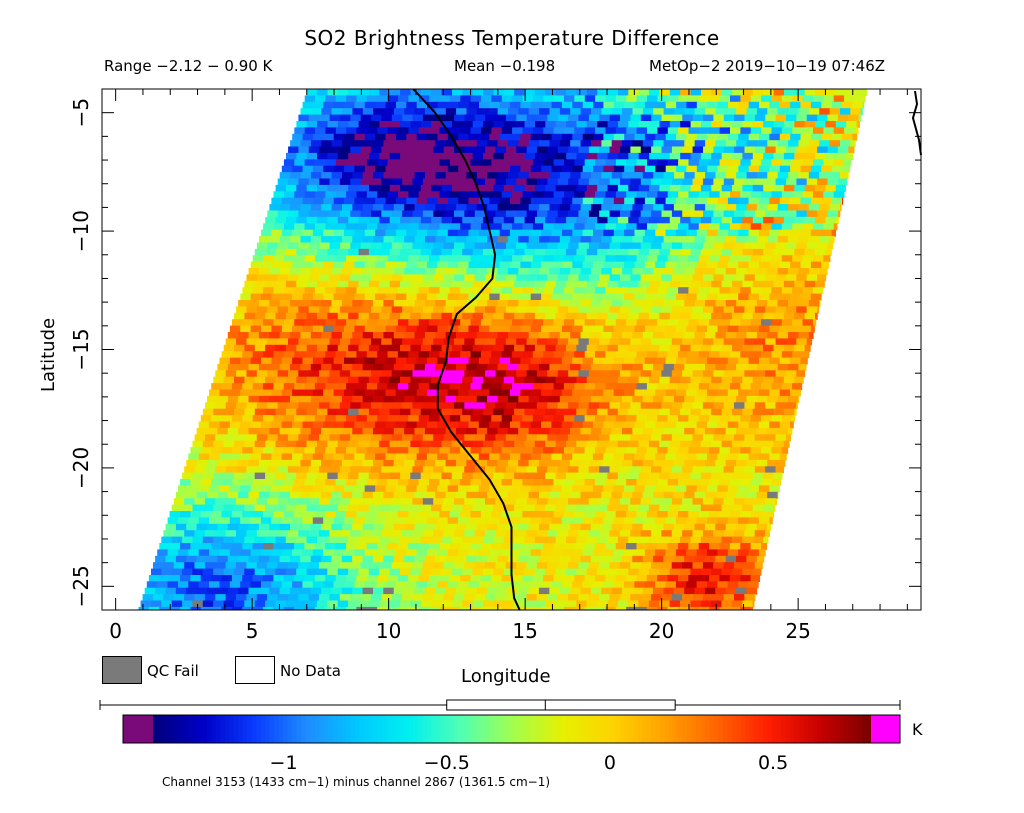 Image resolution: width=1024 pixels, height=813 pixels. I want to click on swath-cell-2024, so click(466, 323).